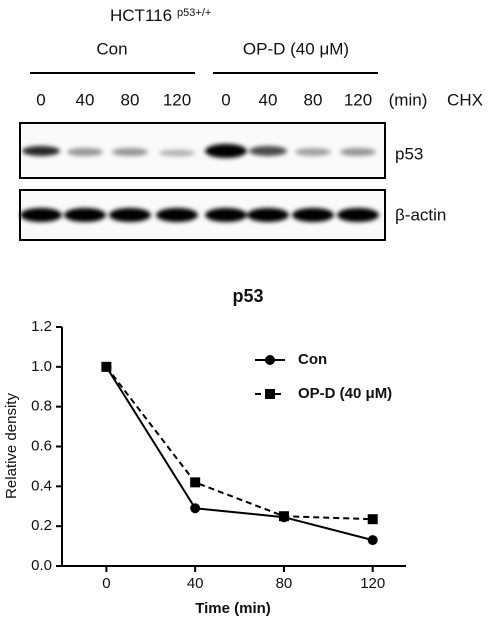 This screenshot has width=498, height=629. Describe the element at coordinates (465, 99) in the screenshot. I see `treatment-label: CHX` at that location.